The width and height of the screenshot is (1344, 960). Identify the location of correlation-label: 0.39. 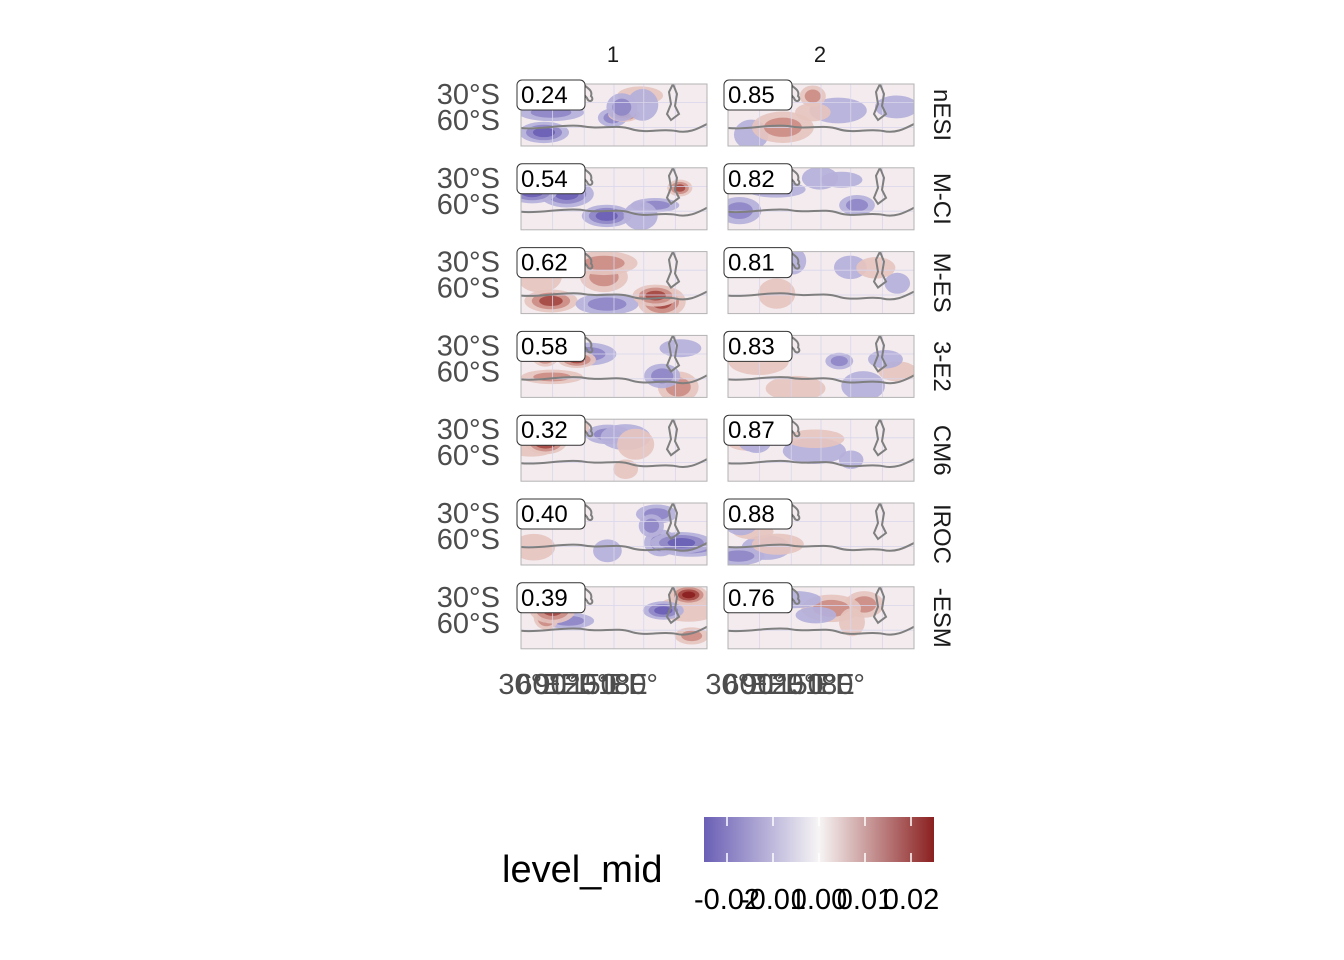
(544, 598).